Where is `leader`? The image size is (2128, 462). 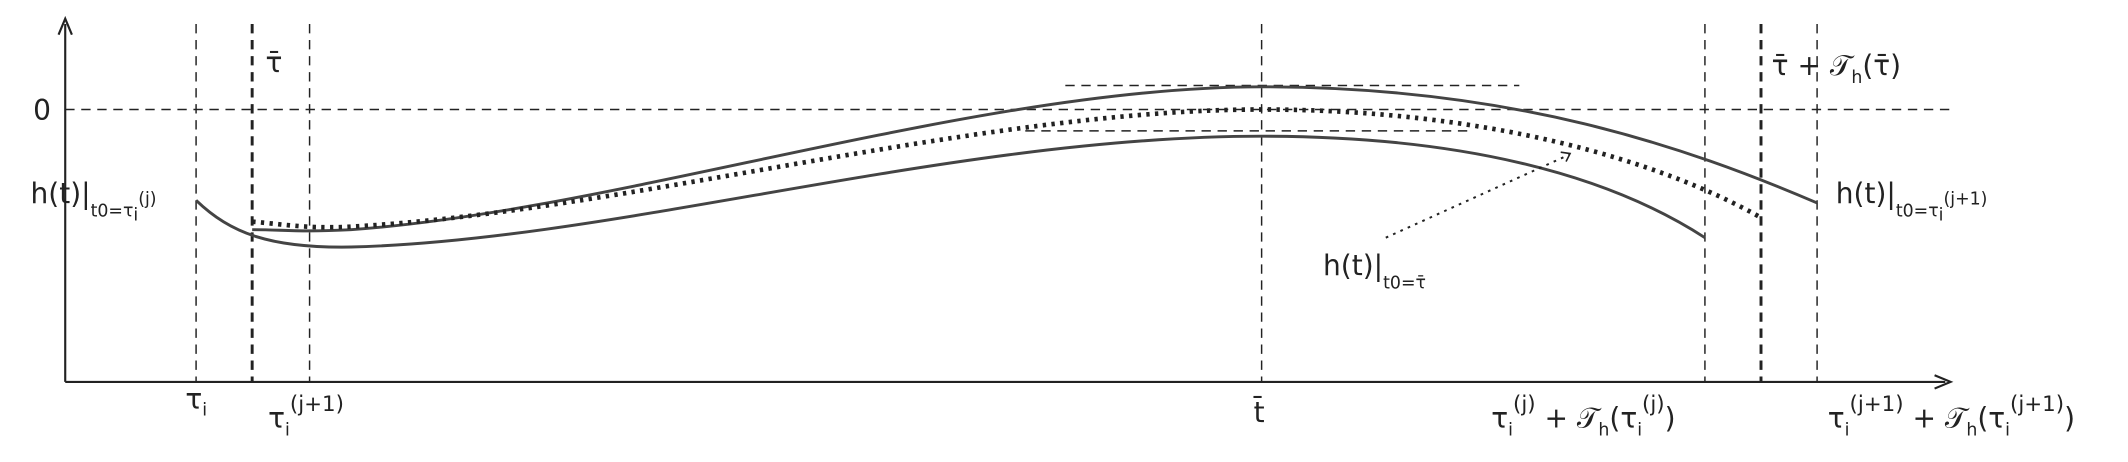 leader is located at coordinates (1477, 196).